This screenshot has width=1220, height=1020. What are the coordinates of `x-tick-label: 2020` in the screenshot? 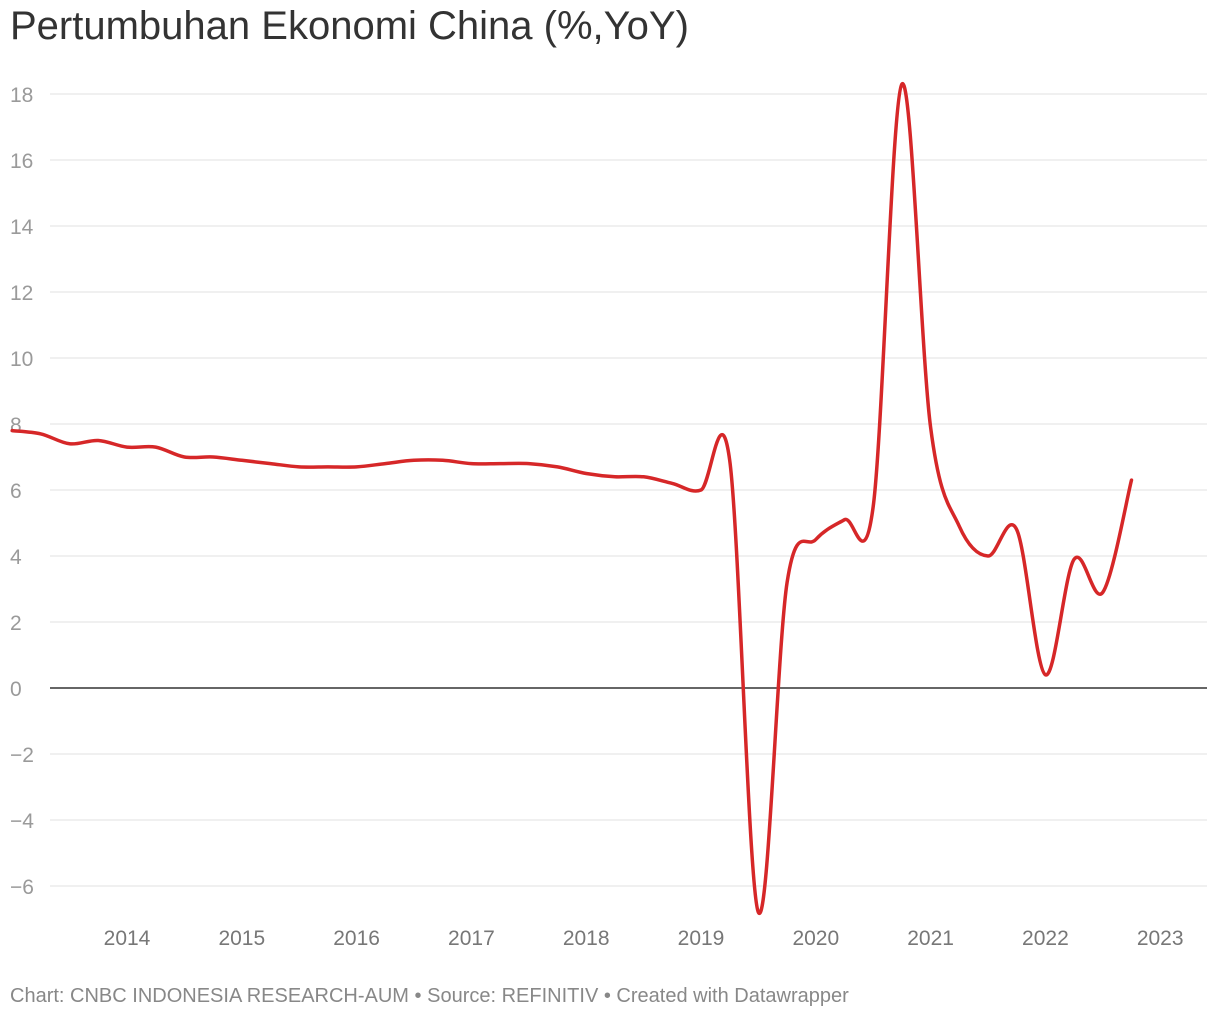 It's located at (815, 938).